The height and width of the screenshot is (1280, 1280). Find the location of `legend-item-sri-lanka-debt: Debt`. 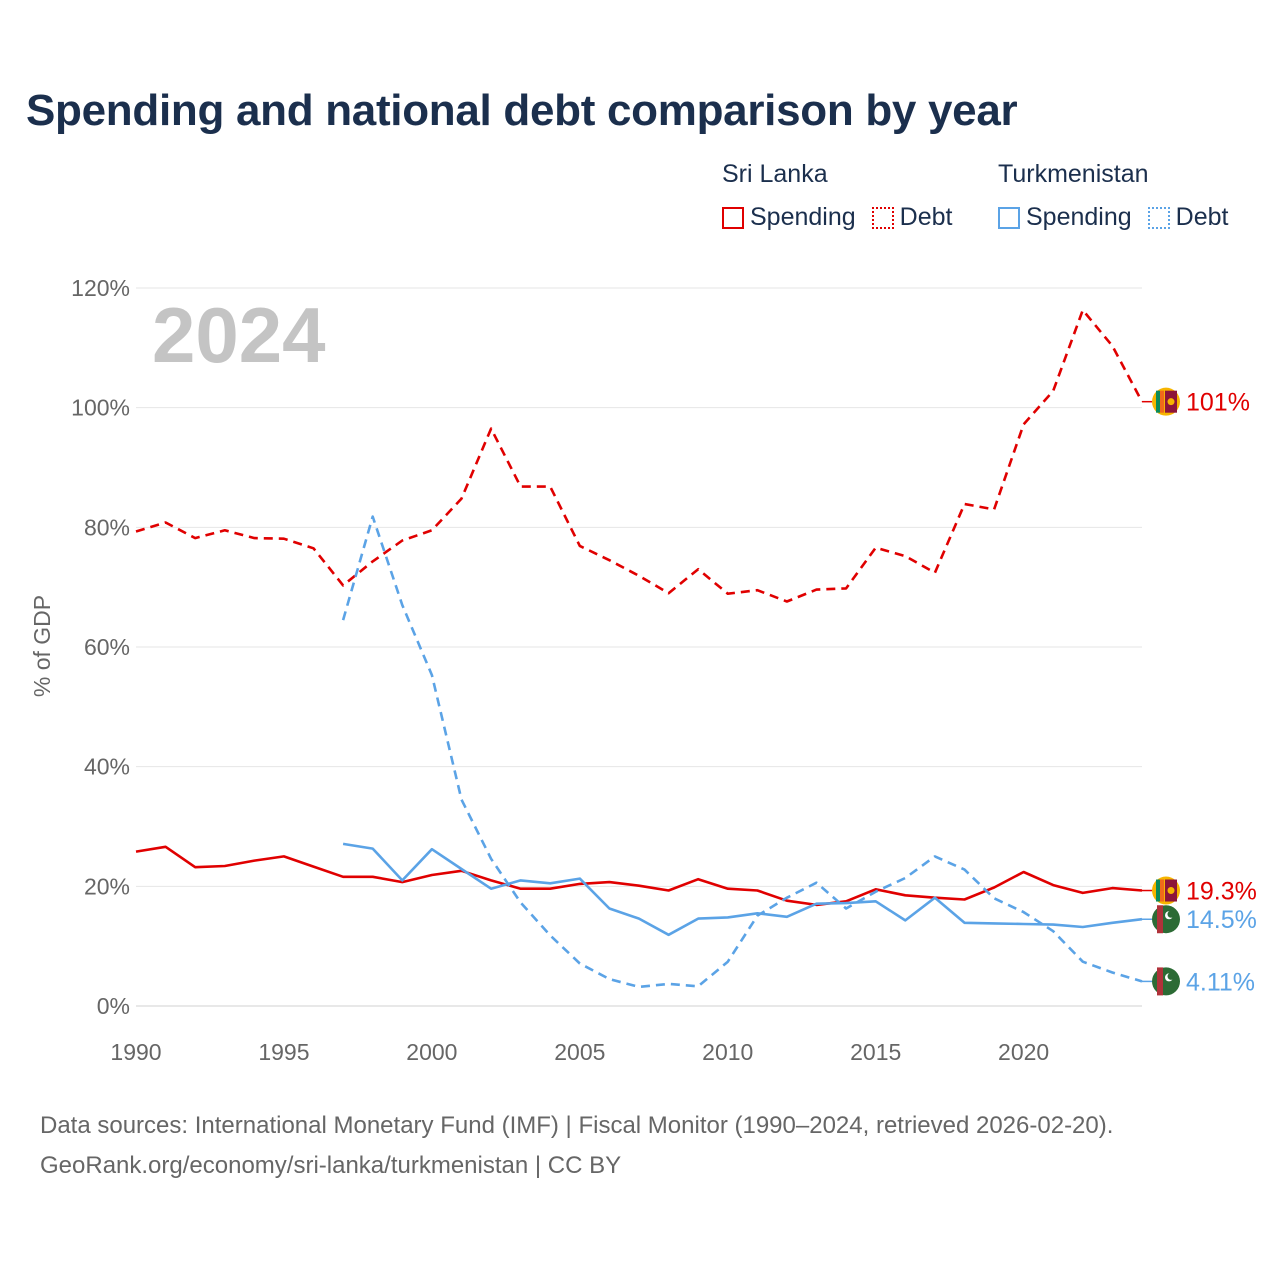

legend-item-sri-lanka-debt: Debt is located at coordinates (912, 217).